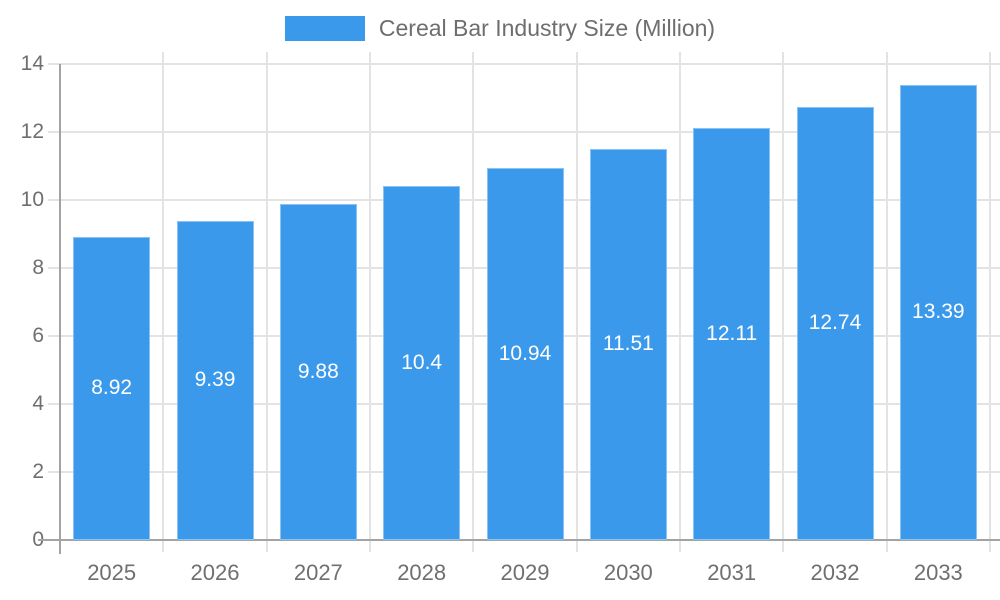  What do you see at coordinates (525, 572) in the screenshot?
I see `x-tick-label: 2029` at bounding box center [525, 572].